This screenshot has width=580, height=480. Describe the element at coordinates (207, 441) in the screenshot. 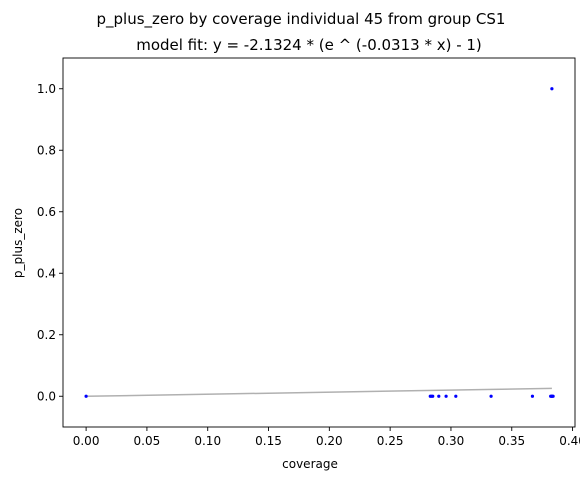

I see `x-tick-label: 0.10` at that location.